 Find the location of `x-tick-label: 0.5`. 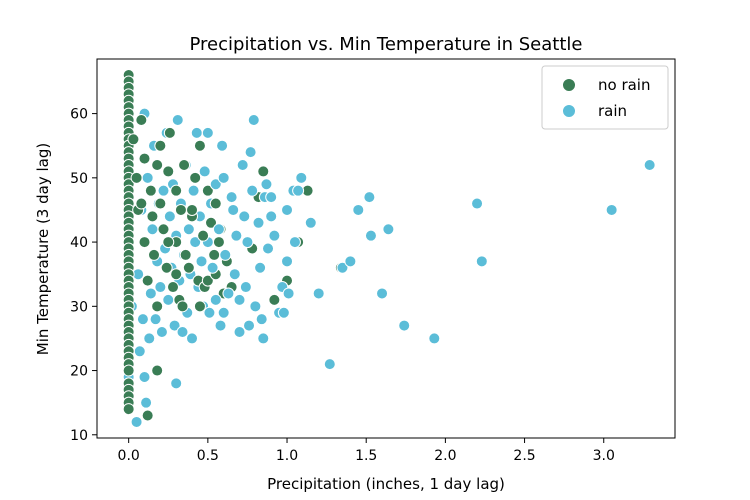

x-tick-label: 0.5 is located at coordinates (208, 456).